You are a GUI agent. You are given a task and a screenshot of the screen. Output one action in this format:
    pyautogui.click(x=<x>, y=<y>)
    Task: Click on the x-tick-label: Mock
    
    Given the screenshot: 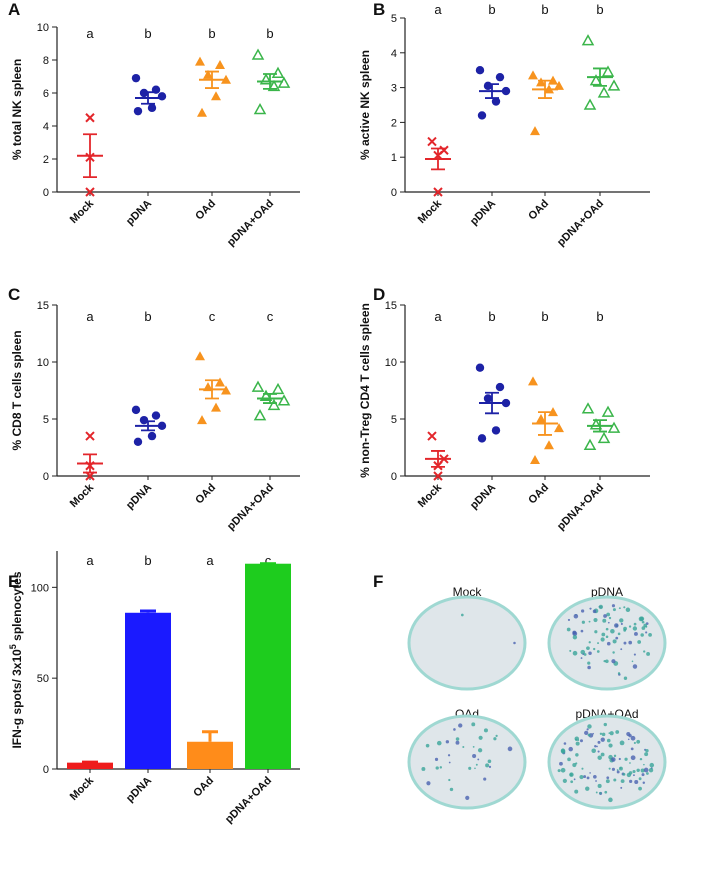 What is the action you would take?
    pyautogui.click(x=82, y=211)
    